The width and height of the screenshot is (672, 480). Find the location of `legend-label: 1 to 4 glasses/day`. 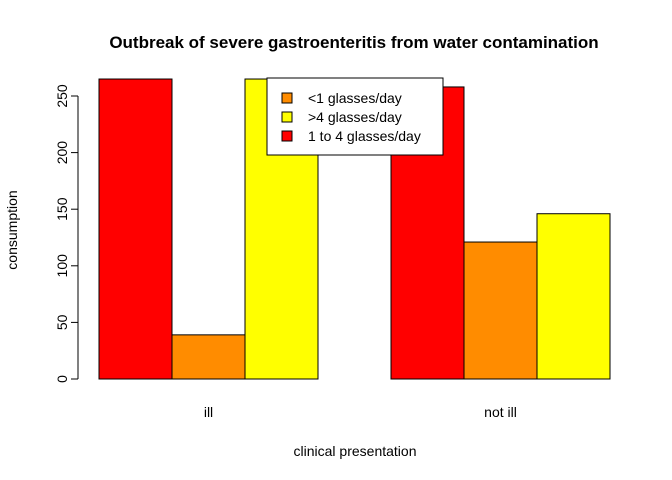

legend-label: 1 to 4 glasses/day is located at coordinates (364, 136).